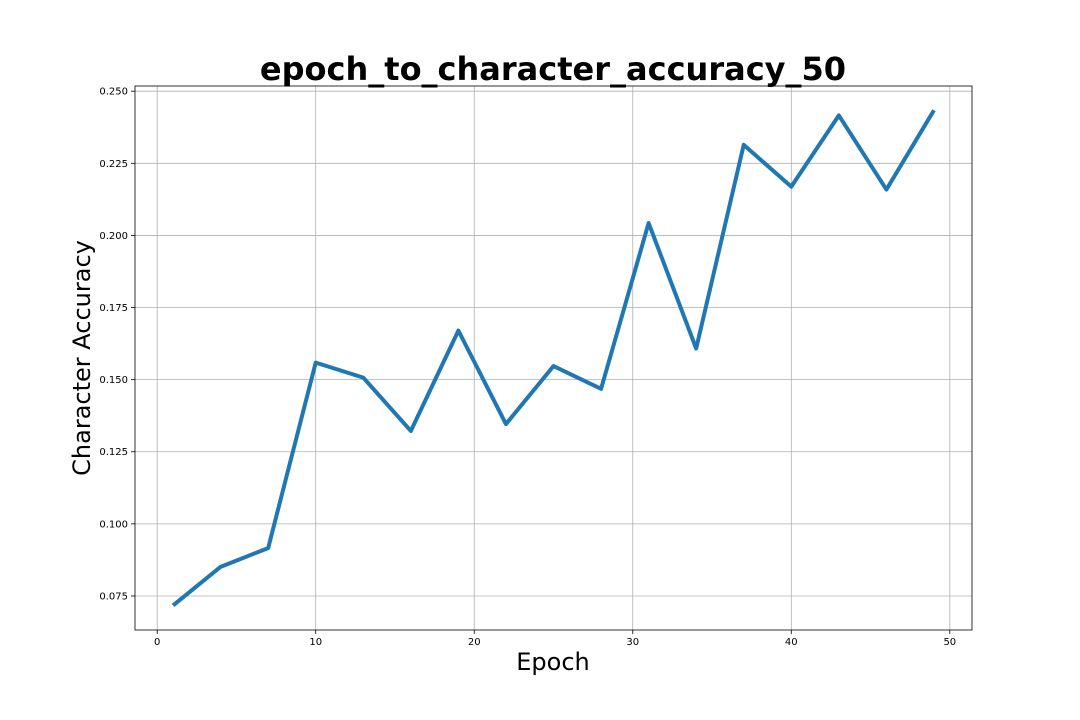  I want to click on y-tick-label: 0.150, so click(113, 380).